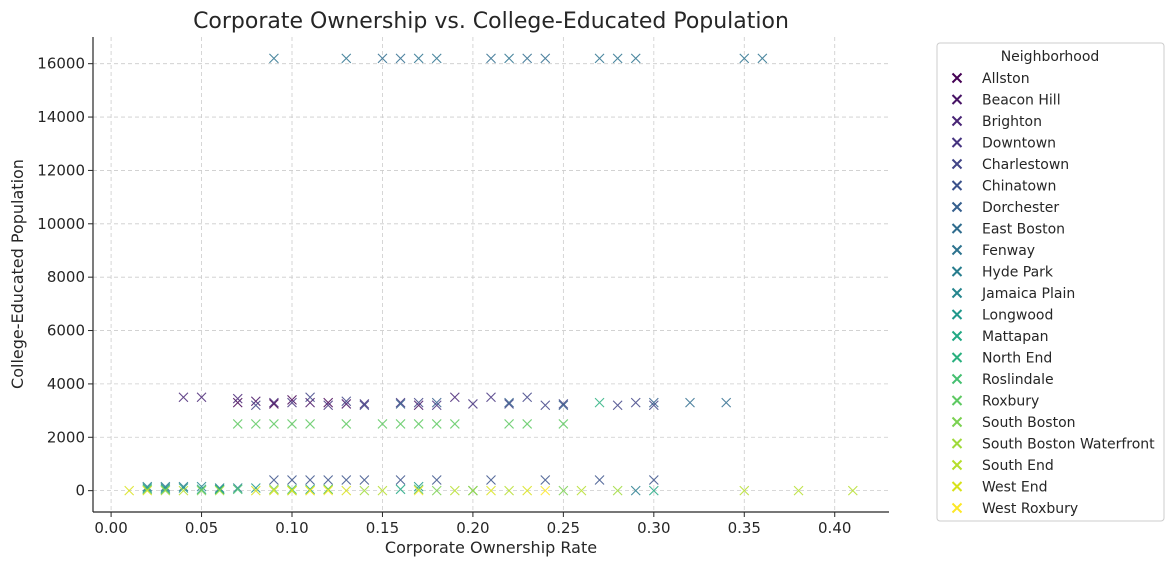  Describe the element at coordinates (1023, 230) in the screenshot. I see `legend-label: East Boston` at that location.